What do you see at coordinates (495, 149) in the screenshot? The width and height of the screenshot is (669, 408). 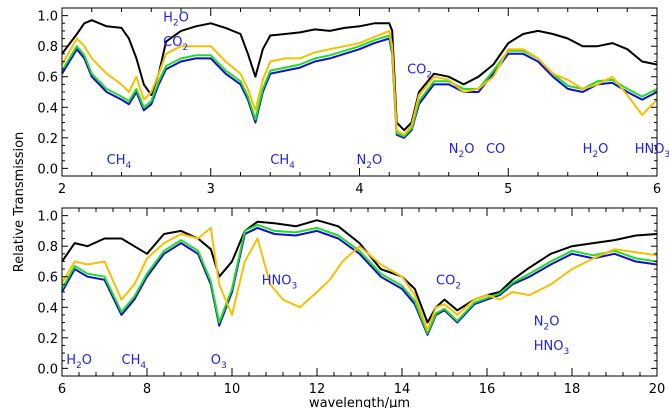 I see `annotation-label: CO` at bounding box center [495, 149].